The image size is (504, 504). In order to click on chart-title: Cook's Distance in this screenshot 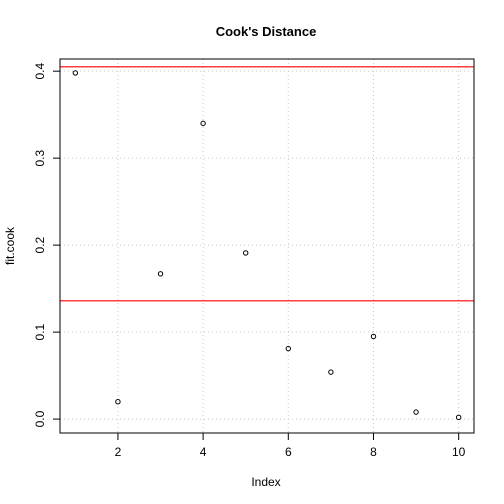, I will do `click(266, 31)`.